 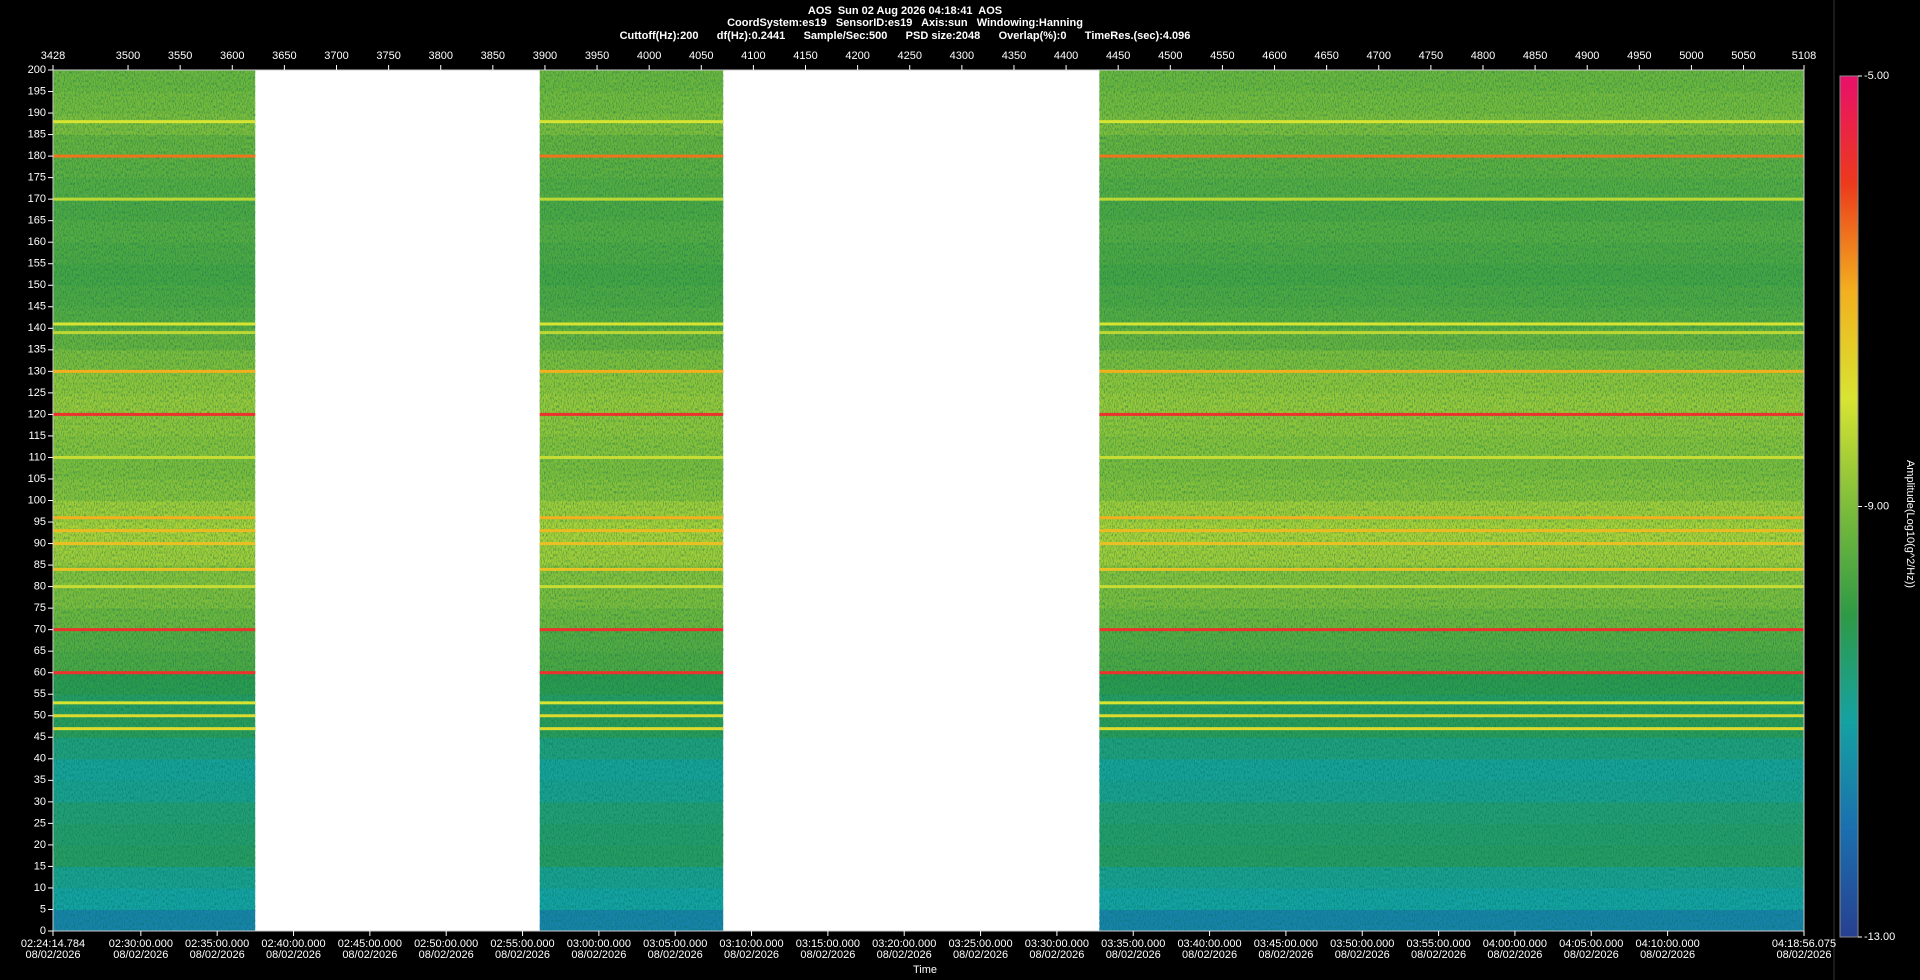 I want to click on time-tick-label: 03:15:00.000, so click(x=828, y=944).